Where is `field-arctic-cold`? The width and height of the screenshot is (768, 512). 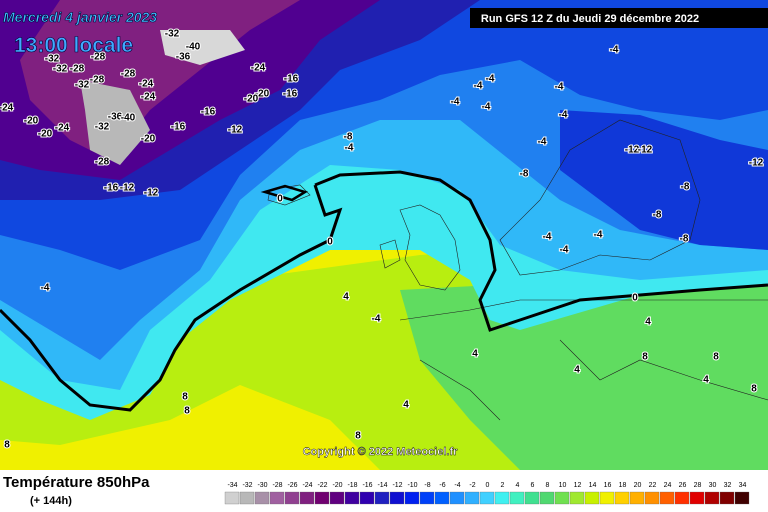
field-arctic-cold is located at coordinates (202, 47).